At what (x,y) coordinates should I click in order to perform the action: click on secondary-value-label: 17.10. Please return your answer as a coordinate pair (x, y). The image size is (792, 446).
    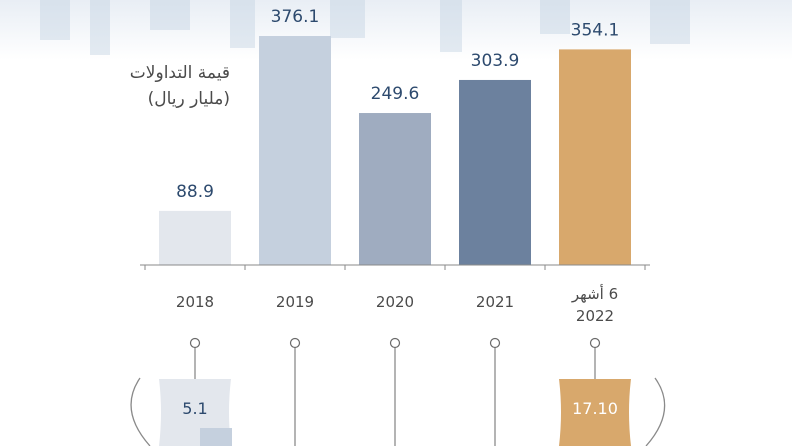
    Looking at the image, I should click on (595, 408).